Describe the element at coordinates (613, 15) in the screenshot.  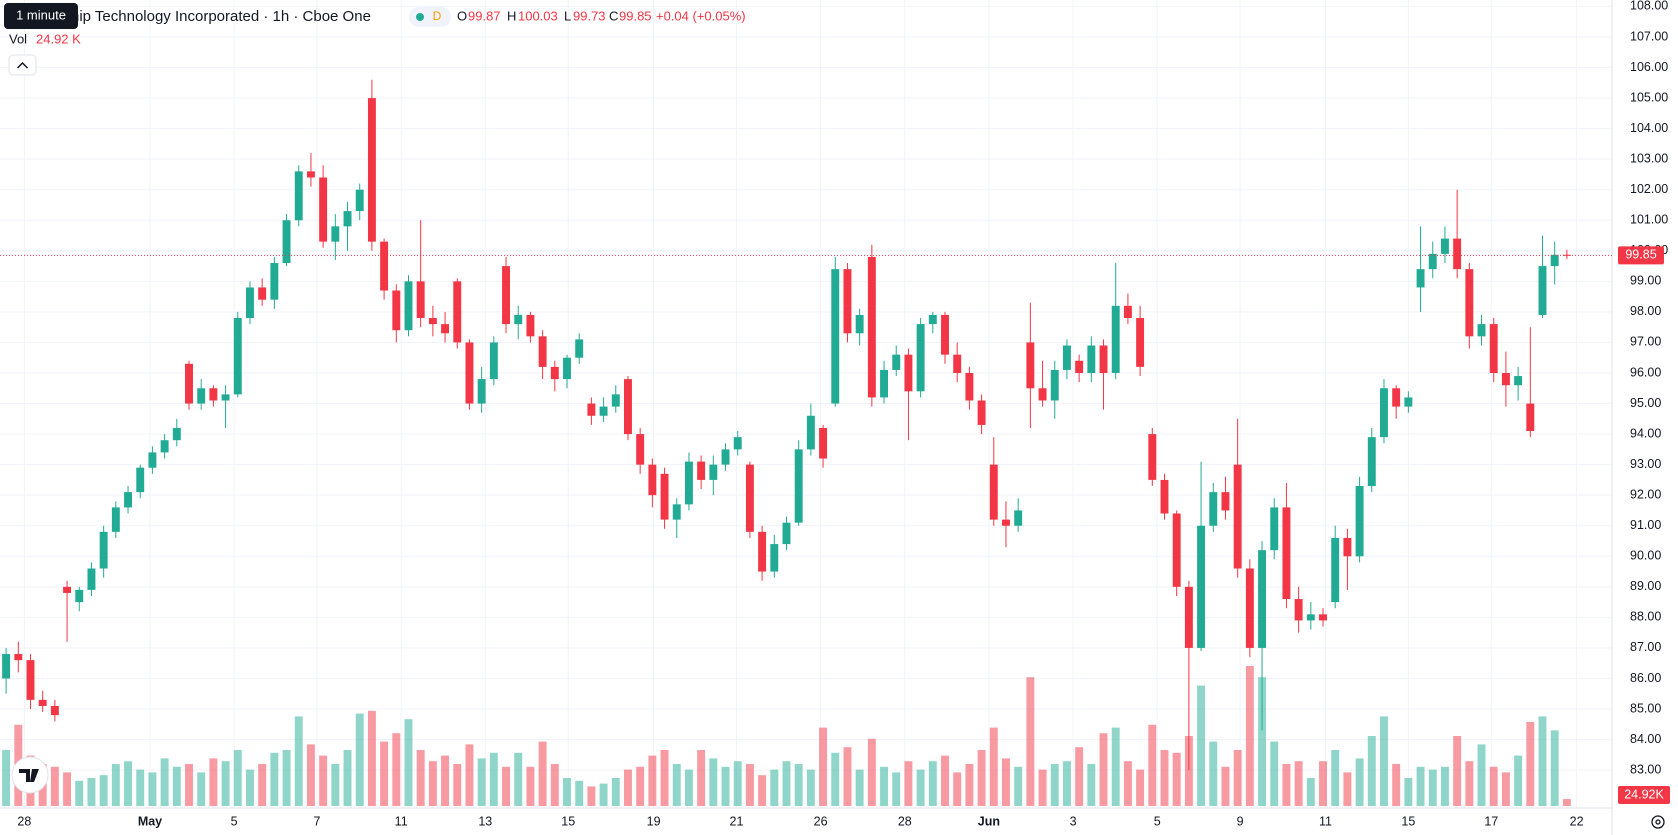
I see `close-label: C` at that location.